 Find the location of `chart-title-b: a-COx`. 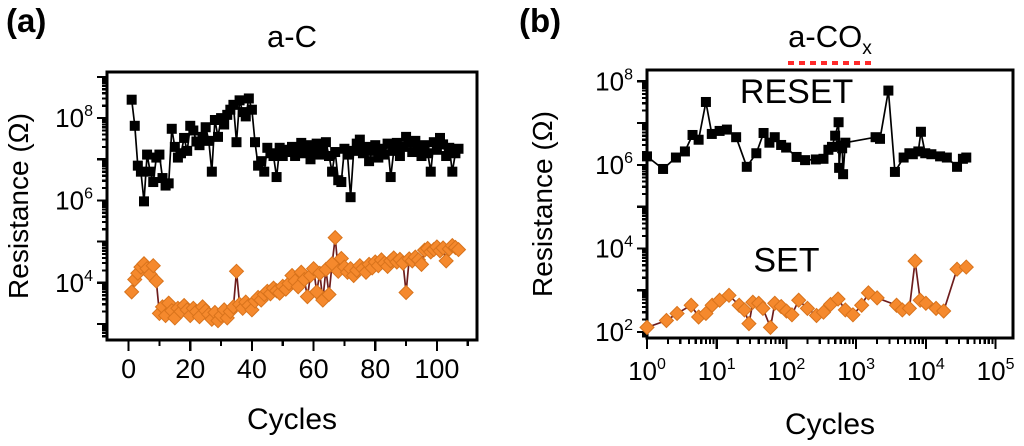

chart-title-b: a-COx is located at coordinates (830, 42).